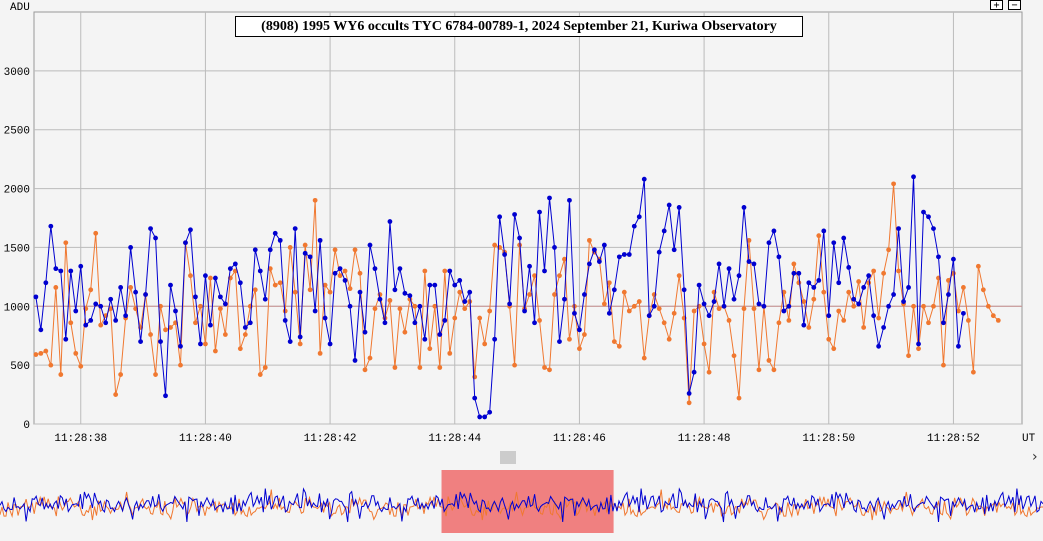 This screenshot has height=541, width=1043. I want to click on y-axis: 0 500 1000 1500 2000 2500 3000, so click(17, 249).